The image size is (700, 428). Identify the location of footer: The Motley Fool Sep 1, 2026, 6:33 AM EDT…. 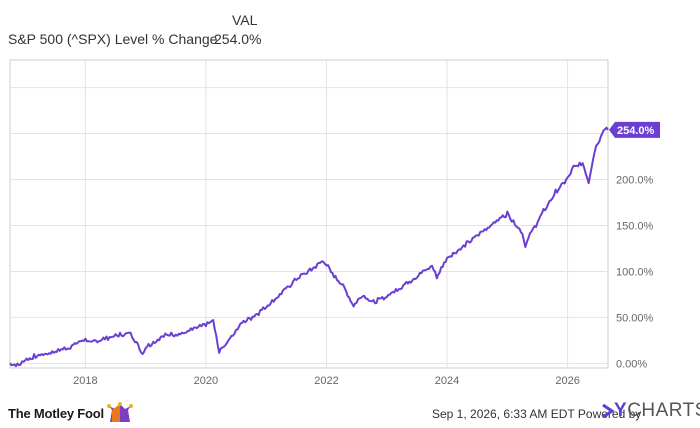
(350, 413).